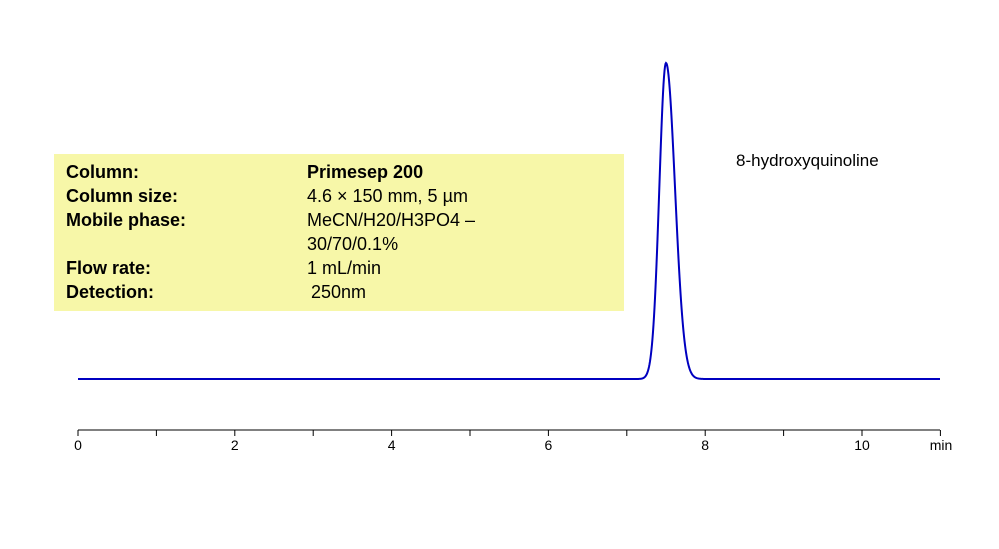 The image size is (999, 549). I want to click on detection-key: Detection:, so click(110, 292).